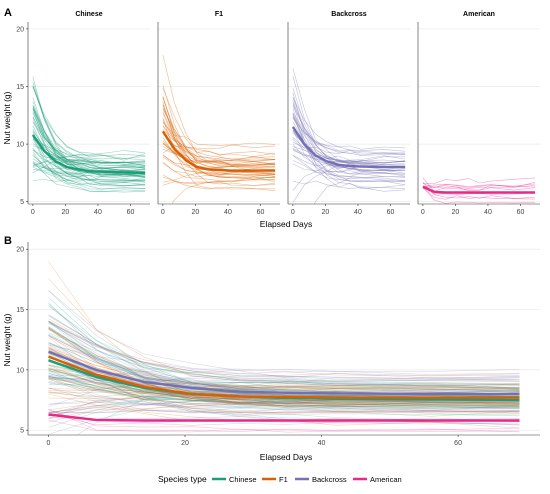 The image size is (550, 494). What do you see at coordinates (7, 339) in the screenshot?
I see `panel-b-y-axis-title: Nut weight (g)` at bounding box center [7, 339].